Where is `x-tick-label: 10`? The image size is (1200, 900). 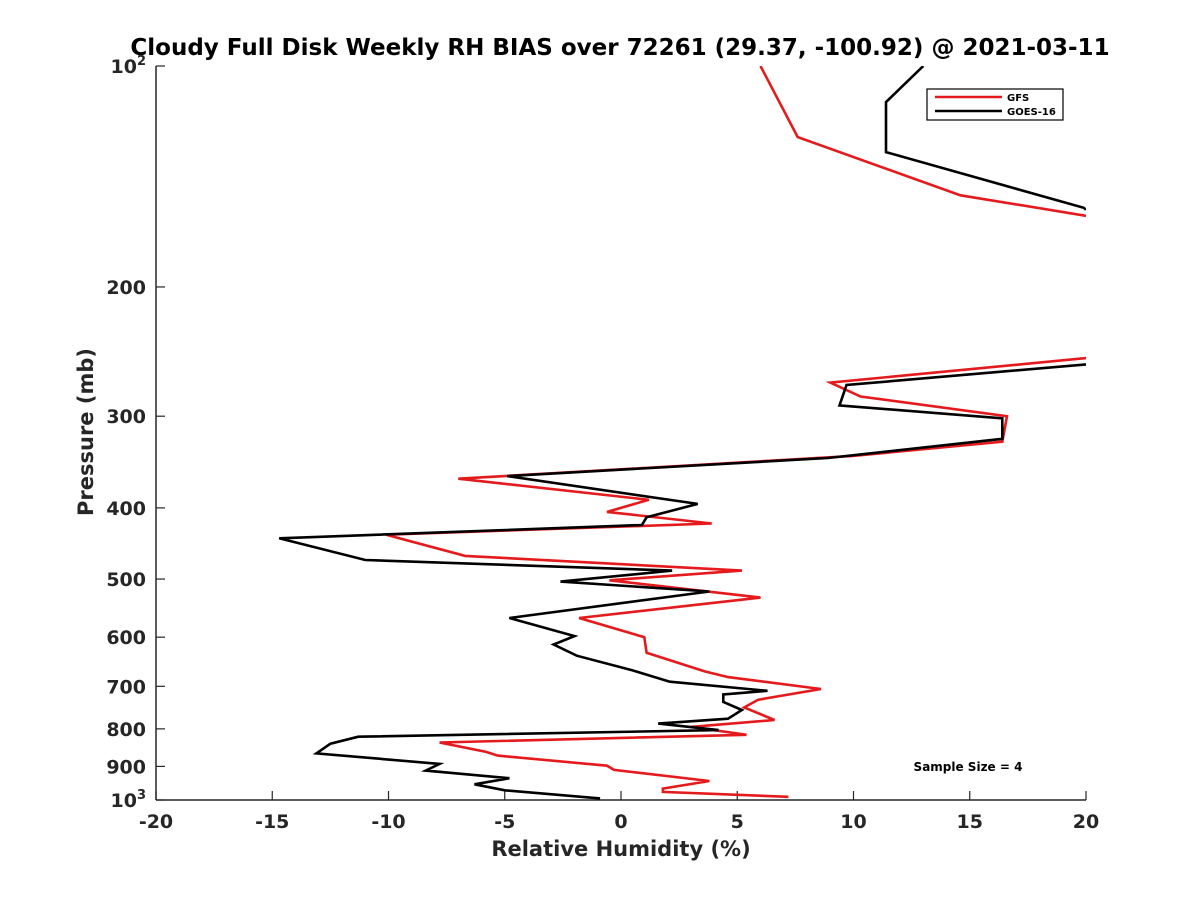 x-tick-label: 10 is located at coordinates (853, 822).